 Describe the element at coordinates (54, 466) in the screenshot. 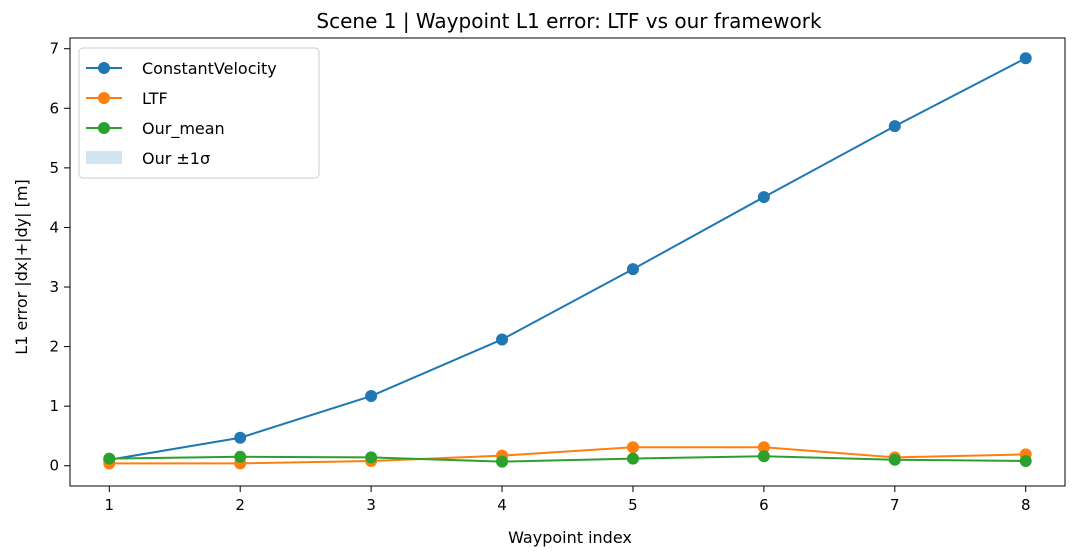

I see `y-tick-label-0: 0` at that location.